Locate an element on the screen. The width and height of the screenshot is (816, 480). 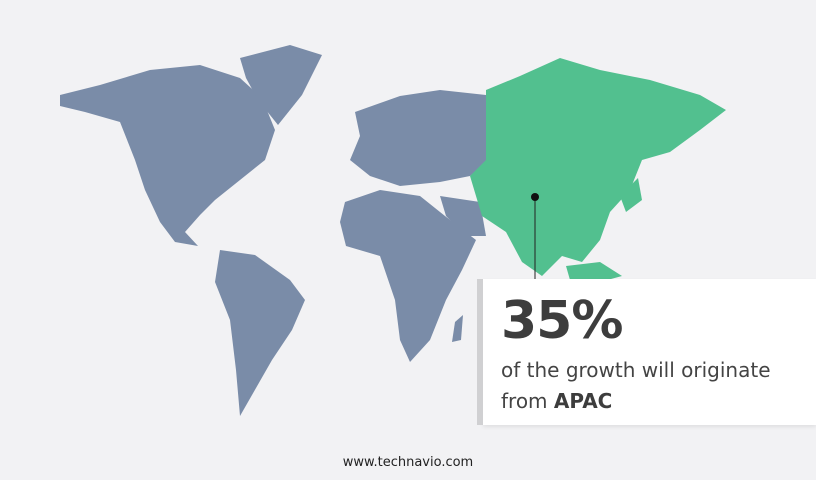
japan is located at coordinates (631, 195).